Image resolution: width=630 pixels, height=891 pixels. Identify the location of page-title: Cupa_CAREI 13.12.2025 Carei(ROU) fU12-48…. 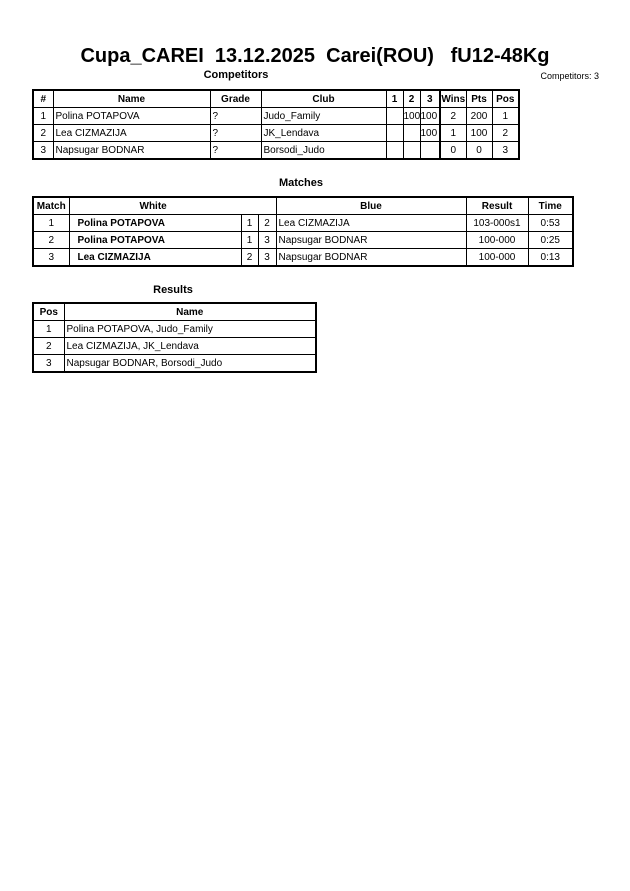
(315, 56).